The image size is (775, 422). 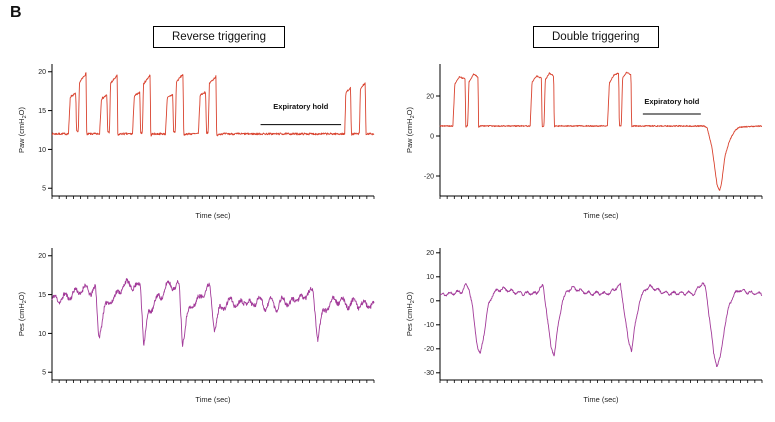 I want to click on pes-reverse-triggering-trace, so click(x=213, y=312).